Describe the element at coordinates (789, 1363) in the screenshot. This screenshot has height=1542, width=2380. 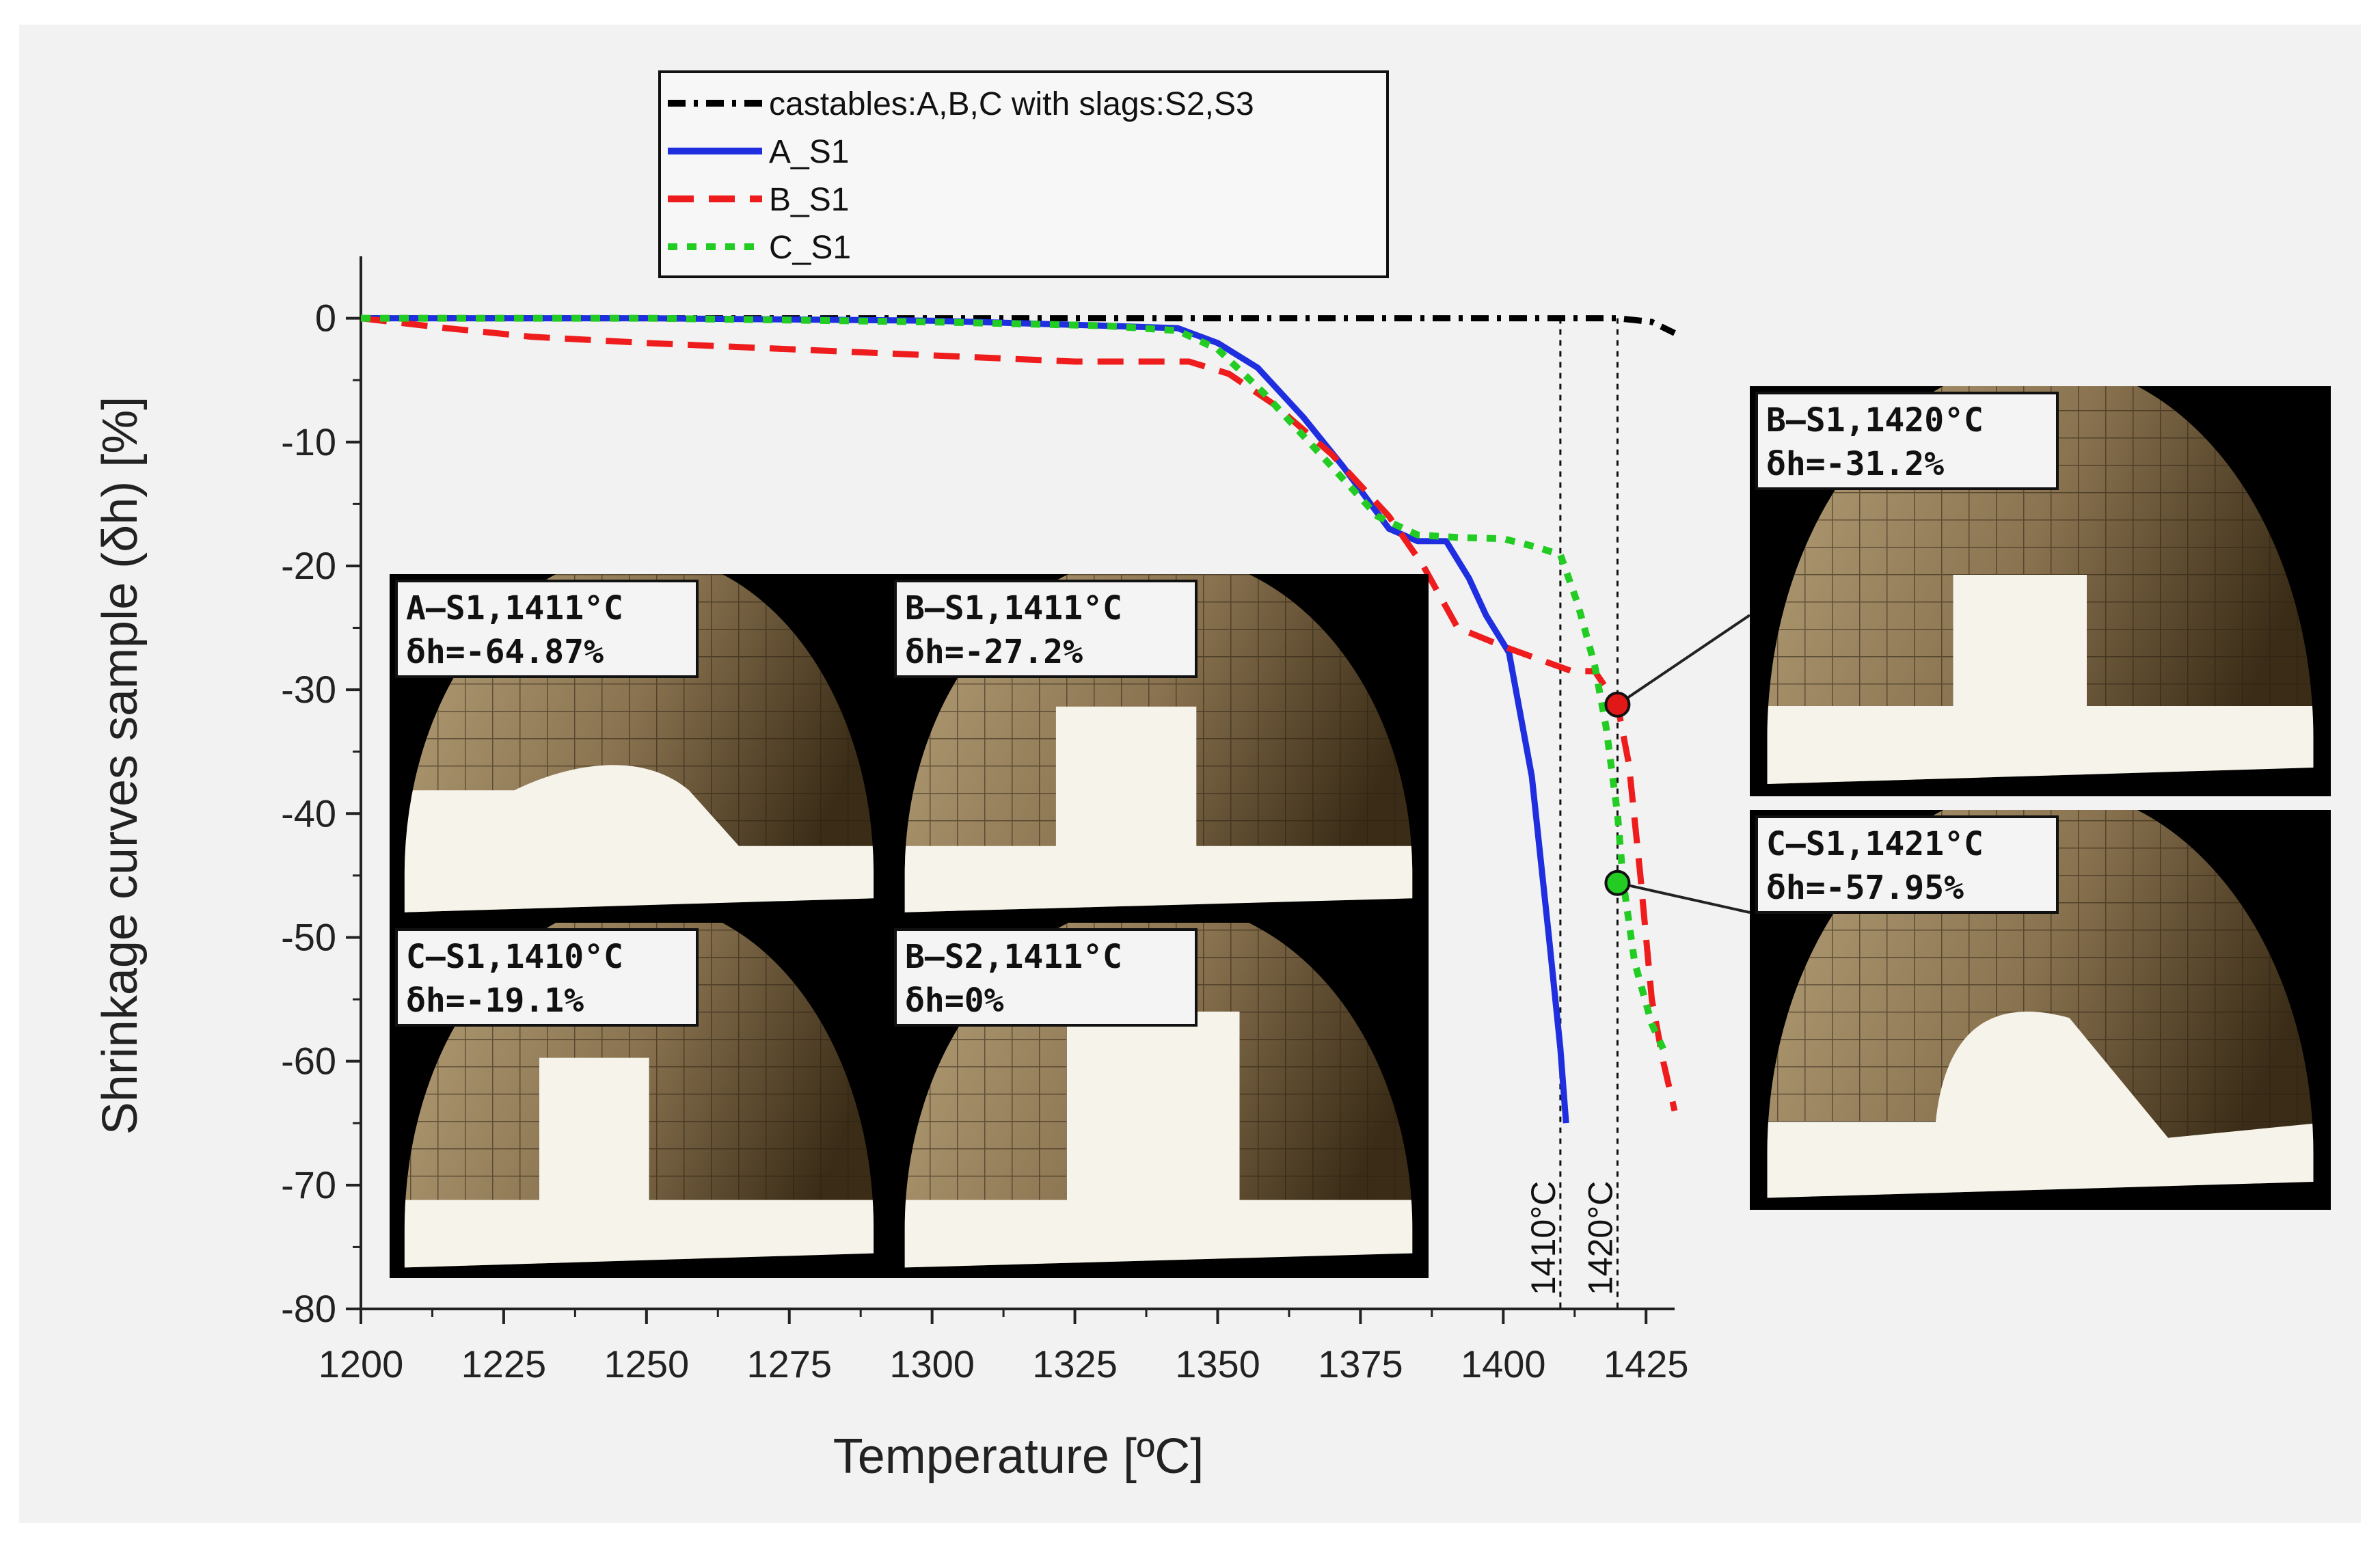
I see `x-tick-label: 1275` at that location.